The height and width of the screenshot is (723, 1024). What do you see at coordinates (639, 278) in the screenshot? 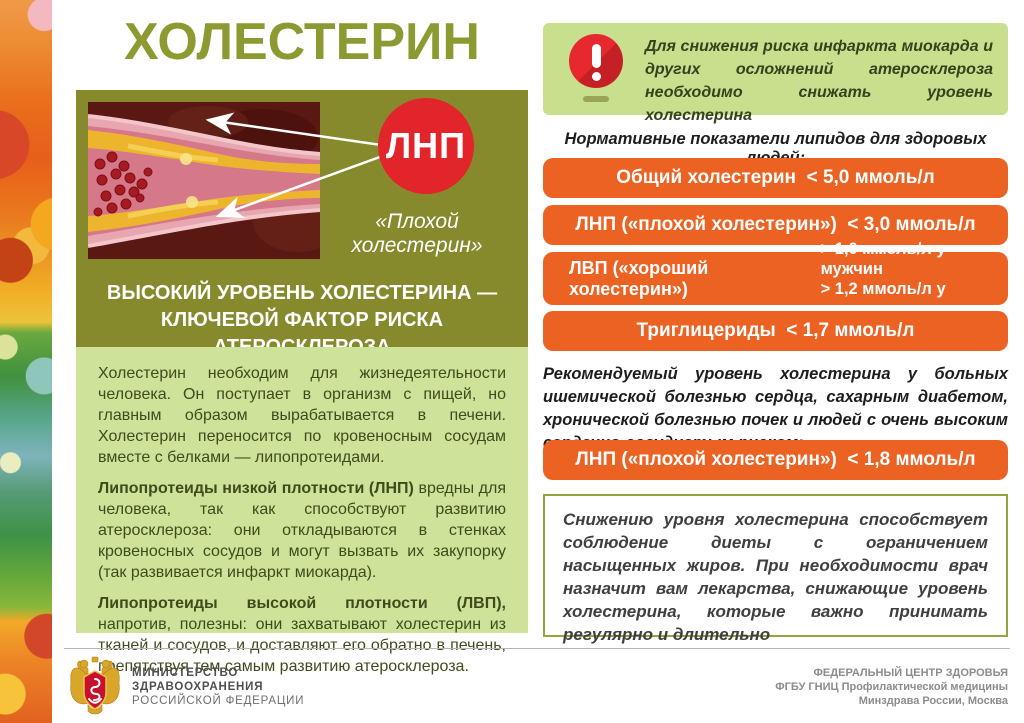
I see `norm-bar-label: ЛВП («хороший холестерин»)` at bounding box center [639, 278].